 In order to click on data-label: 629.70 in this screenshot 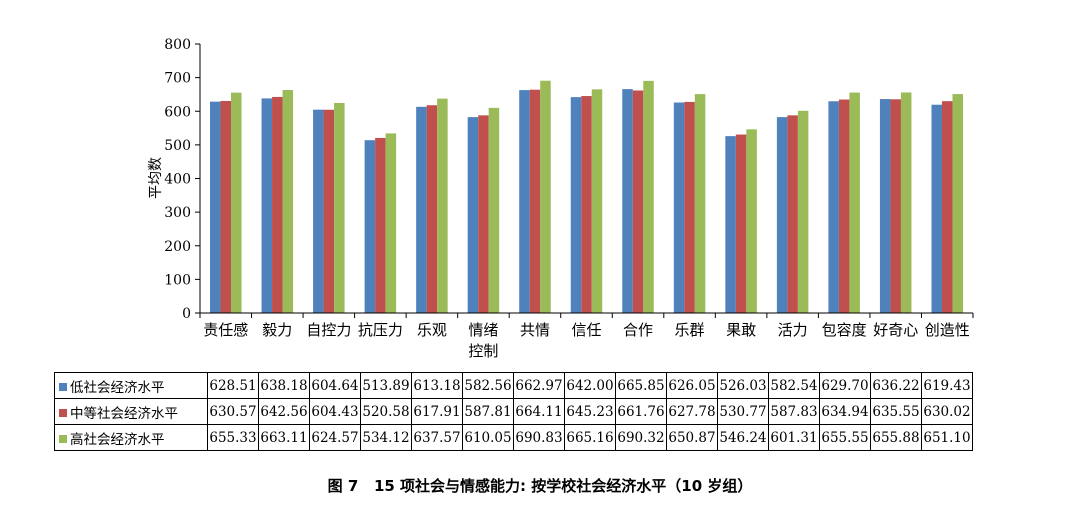, I will do `click(845, 385)`.